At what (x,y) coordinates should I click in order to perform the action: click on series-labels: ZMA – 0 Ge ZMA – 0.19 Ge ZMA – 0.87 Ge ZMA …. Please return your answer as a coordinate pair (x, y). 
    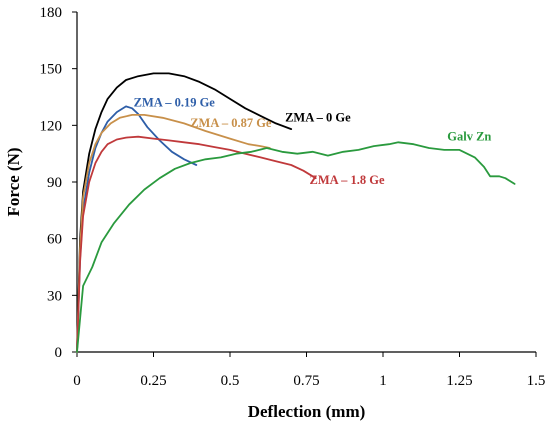
    Looking at the image, I should click on (313, 140).